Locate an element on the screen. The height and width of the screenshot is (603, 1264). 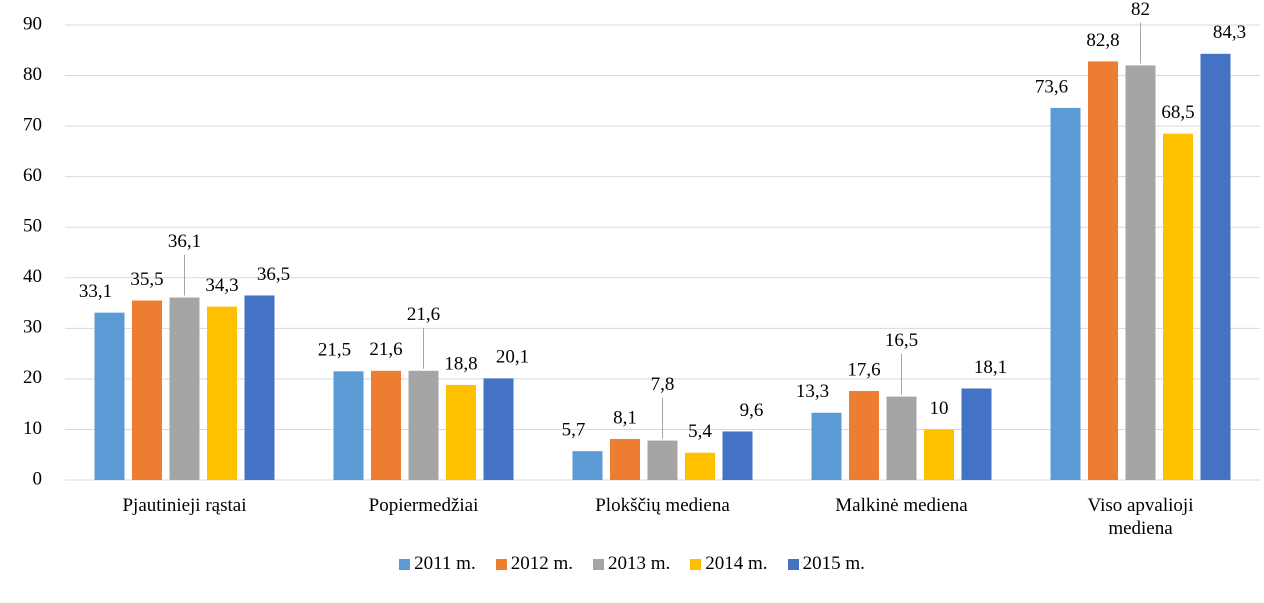
legend-label: 2015 m. is located at coordinates (833, 563).